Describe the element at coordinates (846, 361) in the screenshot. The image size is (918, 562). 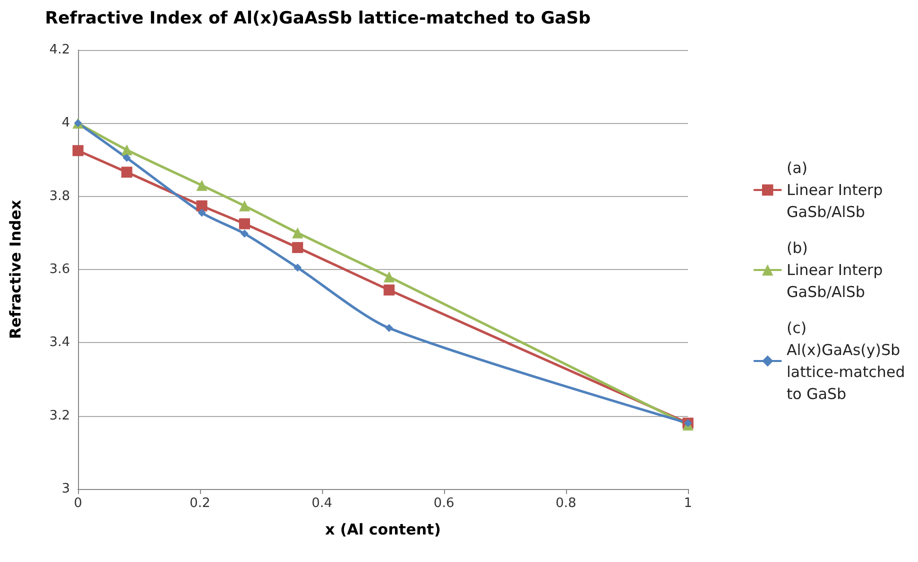
I see `legend-label: (c) Al(x)GaAs(y)Sb lattice-matched to GaSb` at that location.